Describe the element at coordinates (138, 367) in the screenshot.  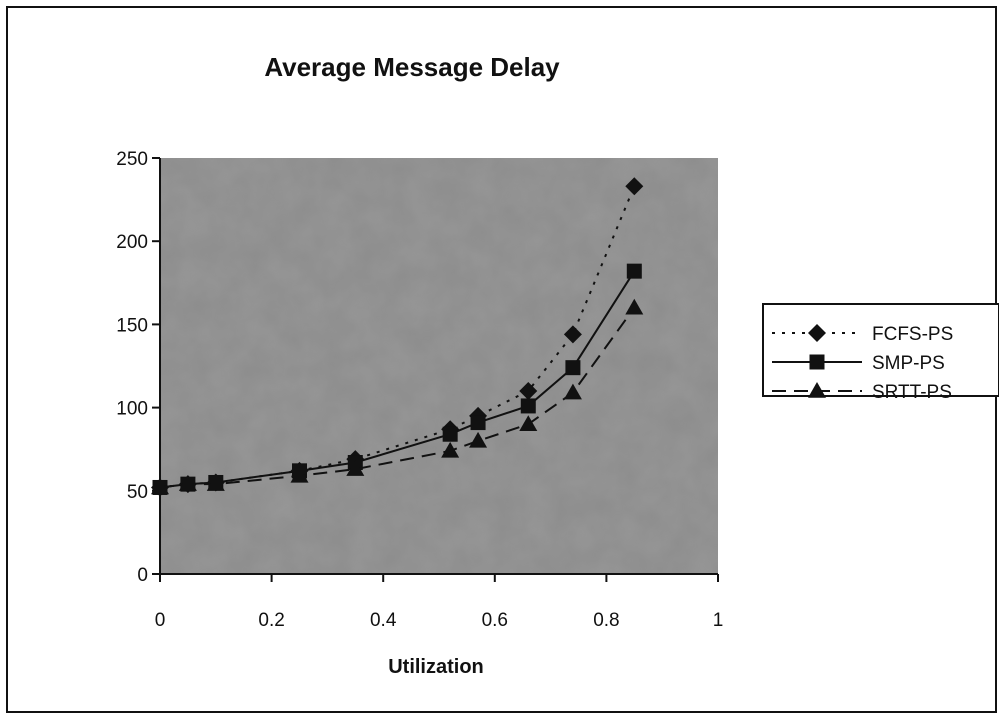
I see `y-ticks: 0 50 100 150 200 250` at that location.